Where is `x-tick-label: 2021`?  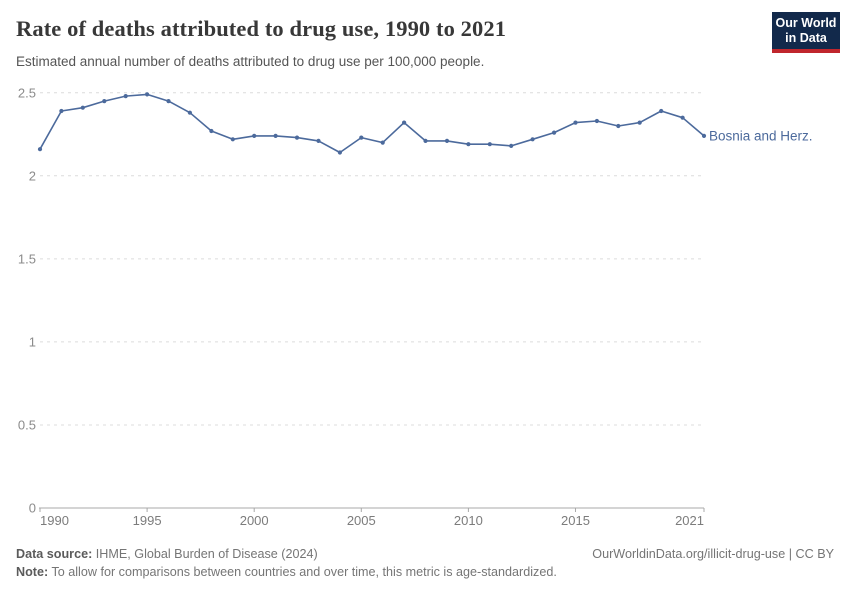 x-tick-label: 2021 is located at coordinates (689, 520).